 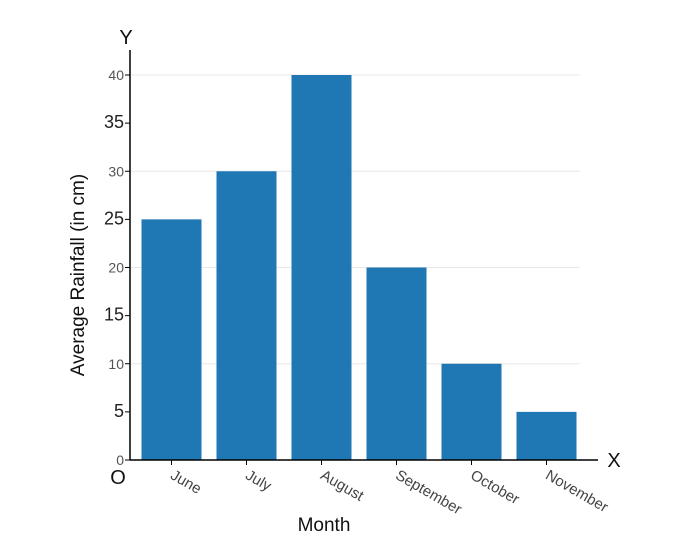 What do you see at coordinates (389, 489) in the screenshot?
I see `x-ticks: June July August September October November` at bounding box center [389, 489].